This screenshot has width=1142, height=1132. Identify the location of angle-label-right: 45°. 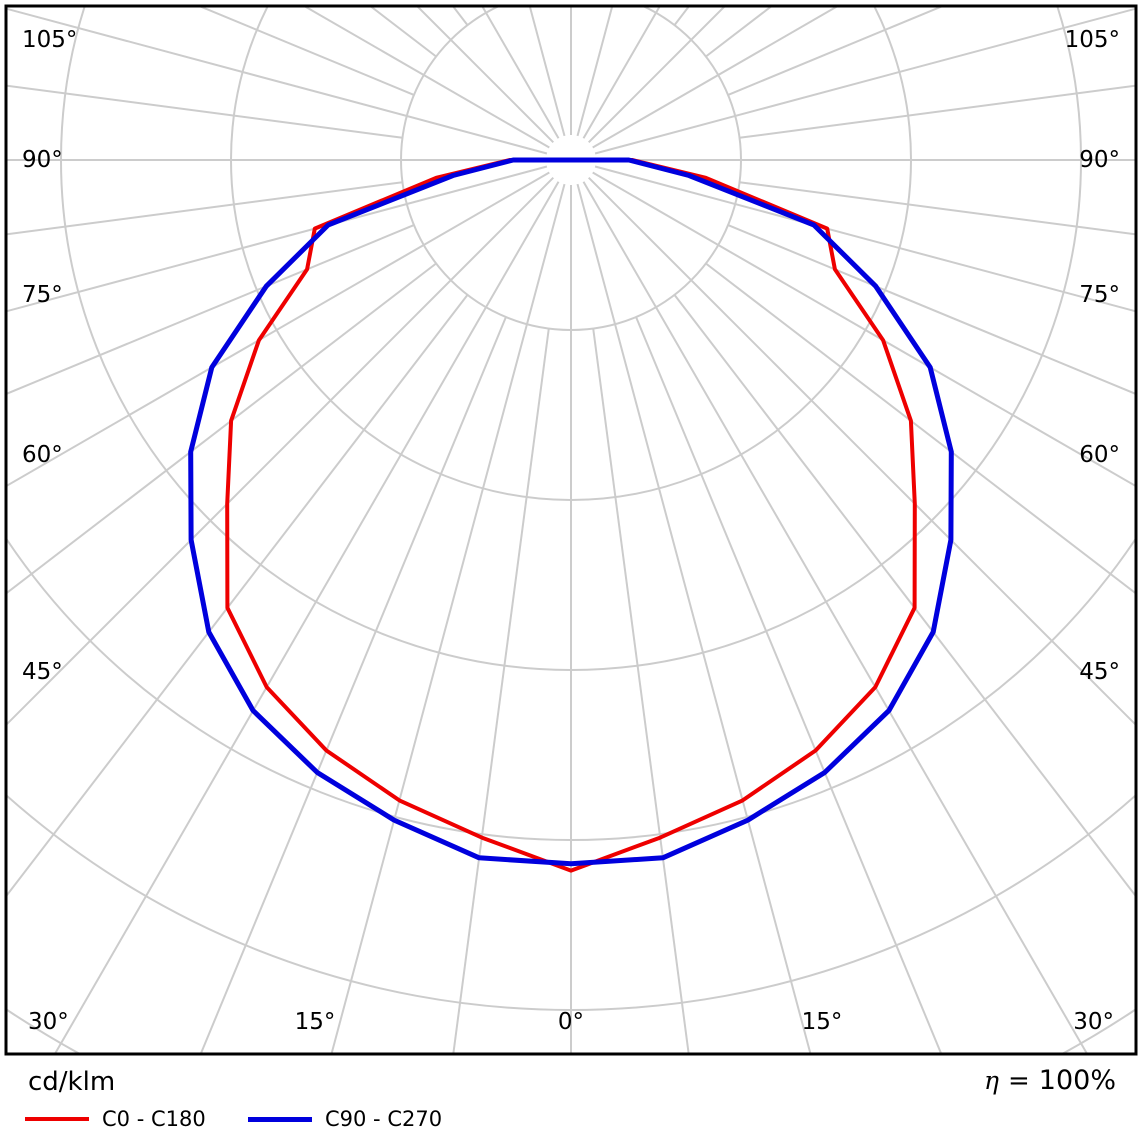
(1099, 672).